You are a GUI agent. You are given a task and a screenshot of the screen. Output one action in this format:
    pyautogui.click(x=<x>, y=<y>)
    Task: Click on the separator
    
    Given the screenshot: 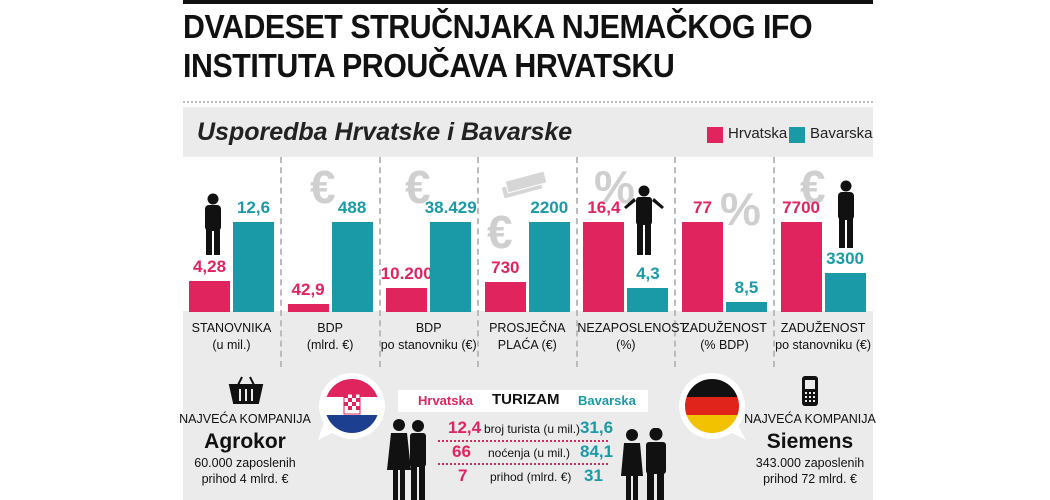 What is the action you would take?
    pyautogui.click(x=528, y=102)
    